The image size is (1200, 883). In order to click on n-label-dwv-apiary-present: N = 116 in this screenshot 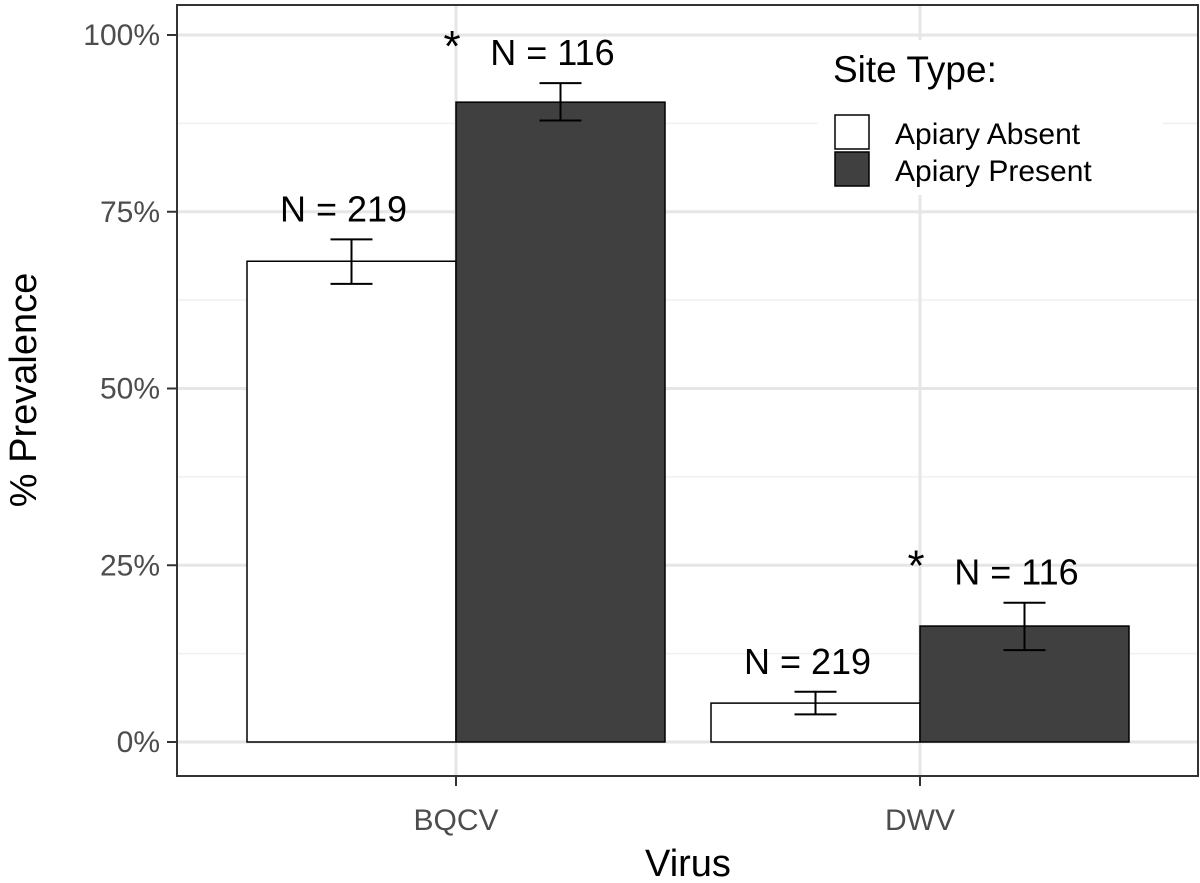, I will do `click(1016, 572)`.